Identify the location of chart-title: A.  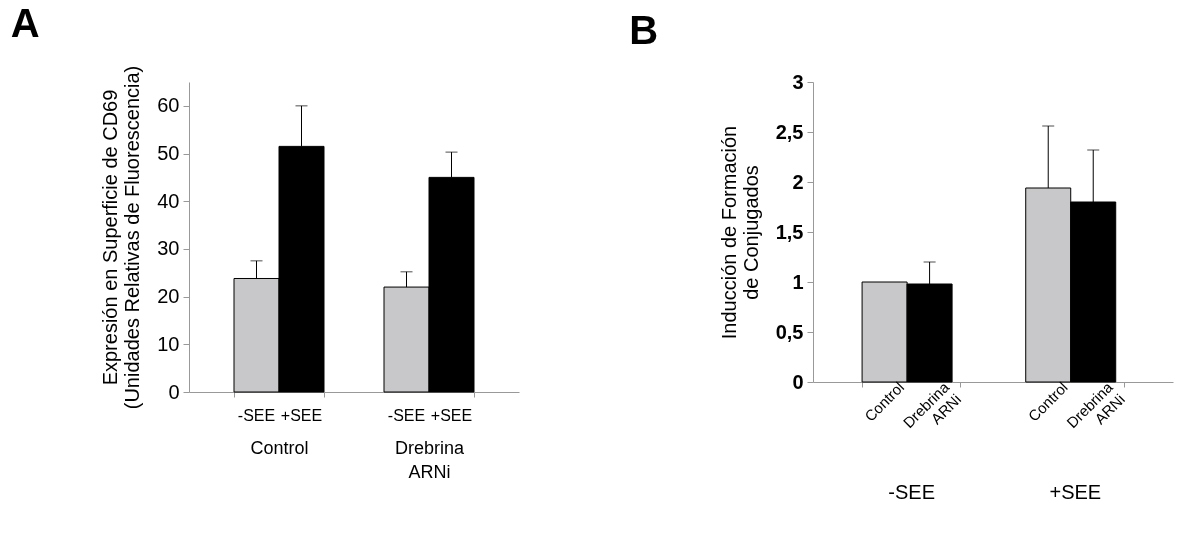
(25, 23).